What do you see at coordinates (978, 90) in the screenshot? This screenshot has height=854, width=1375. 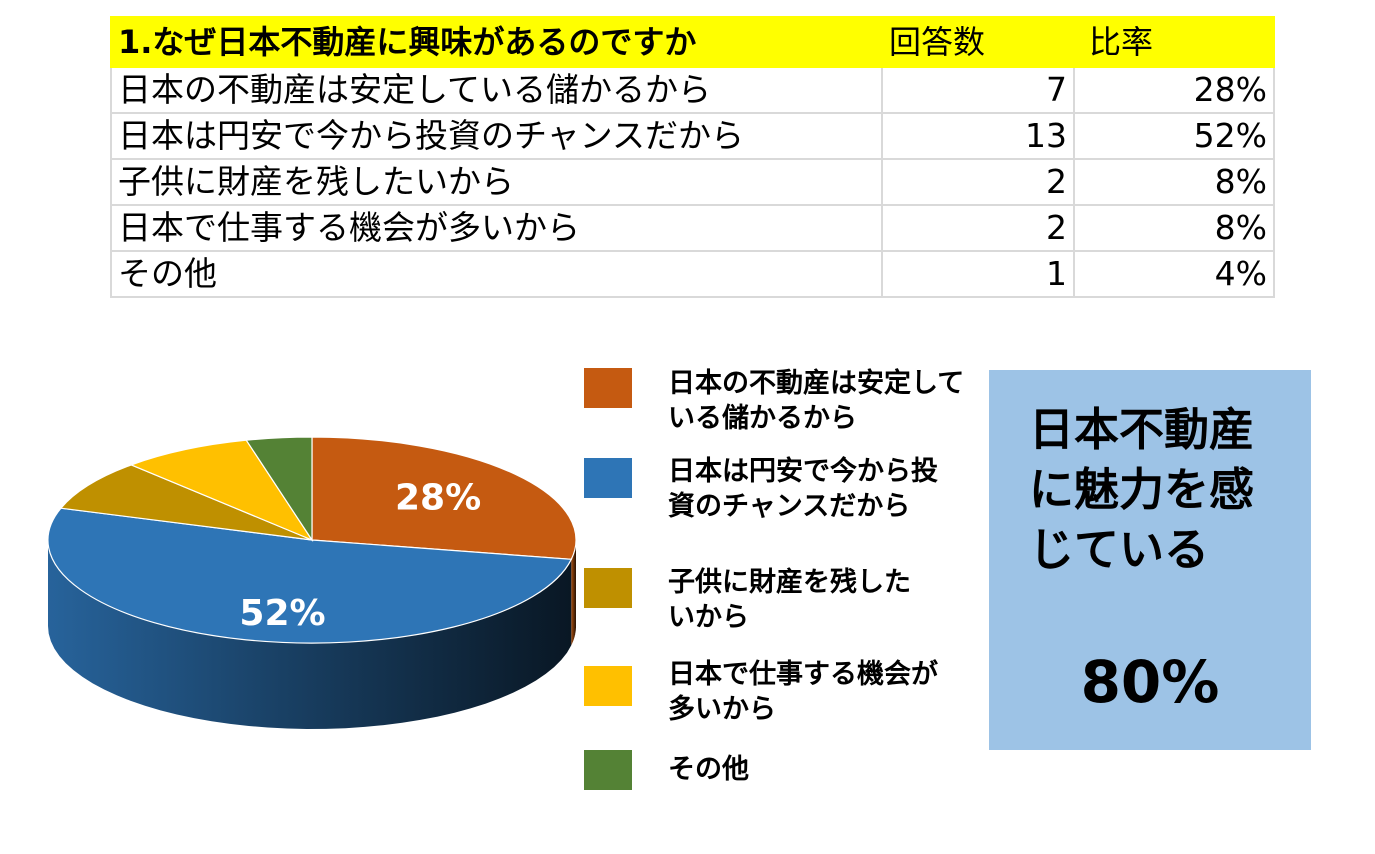 I see `count-cell: 7` at bounding box center [978, 90].